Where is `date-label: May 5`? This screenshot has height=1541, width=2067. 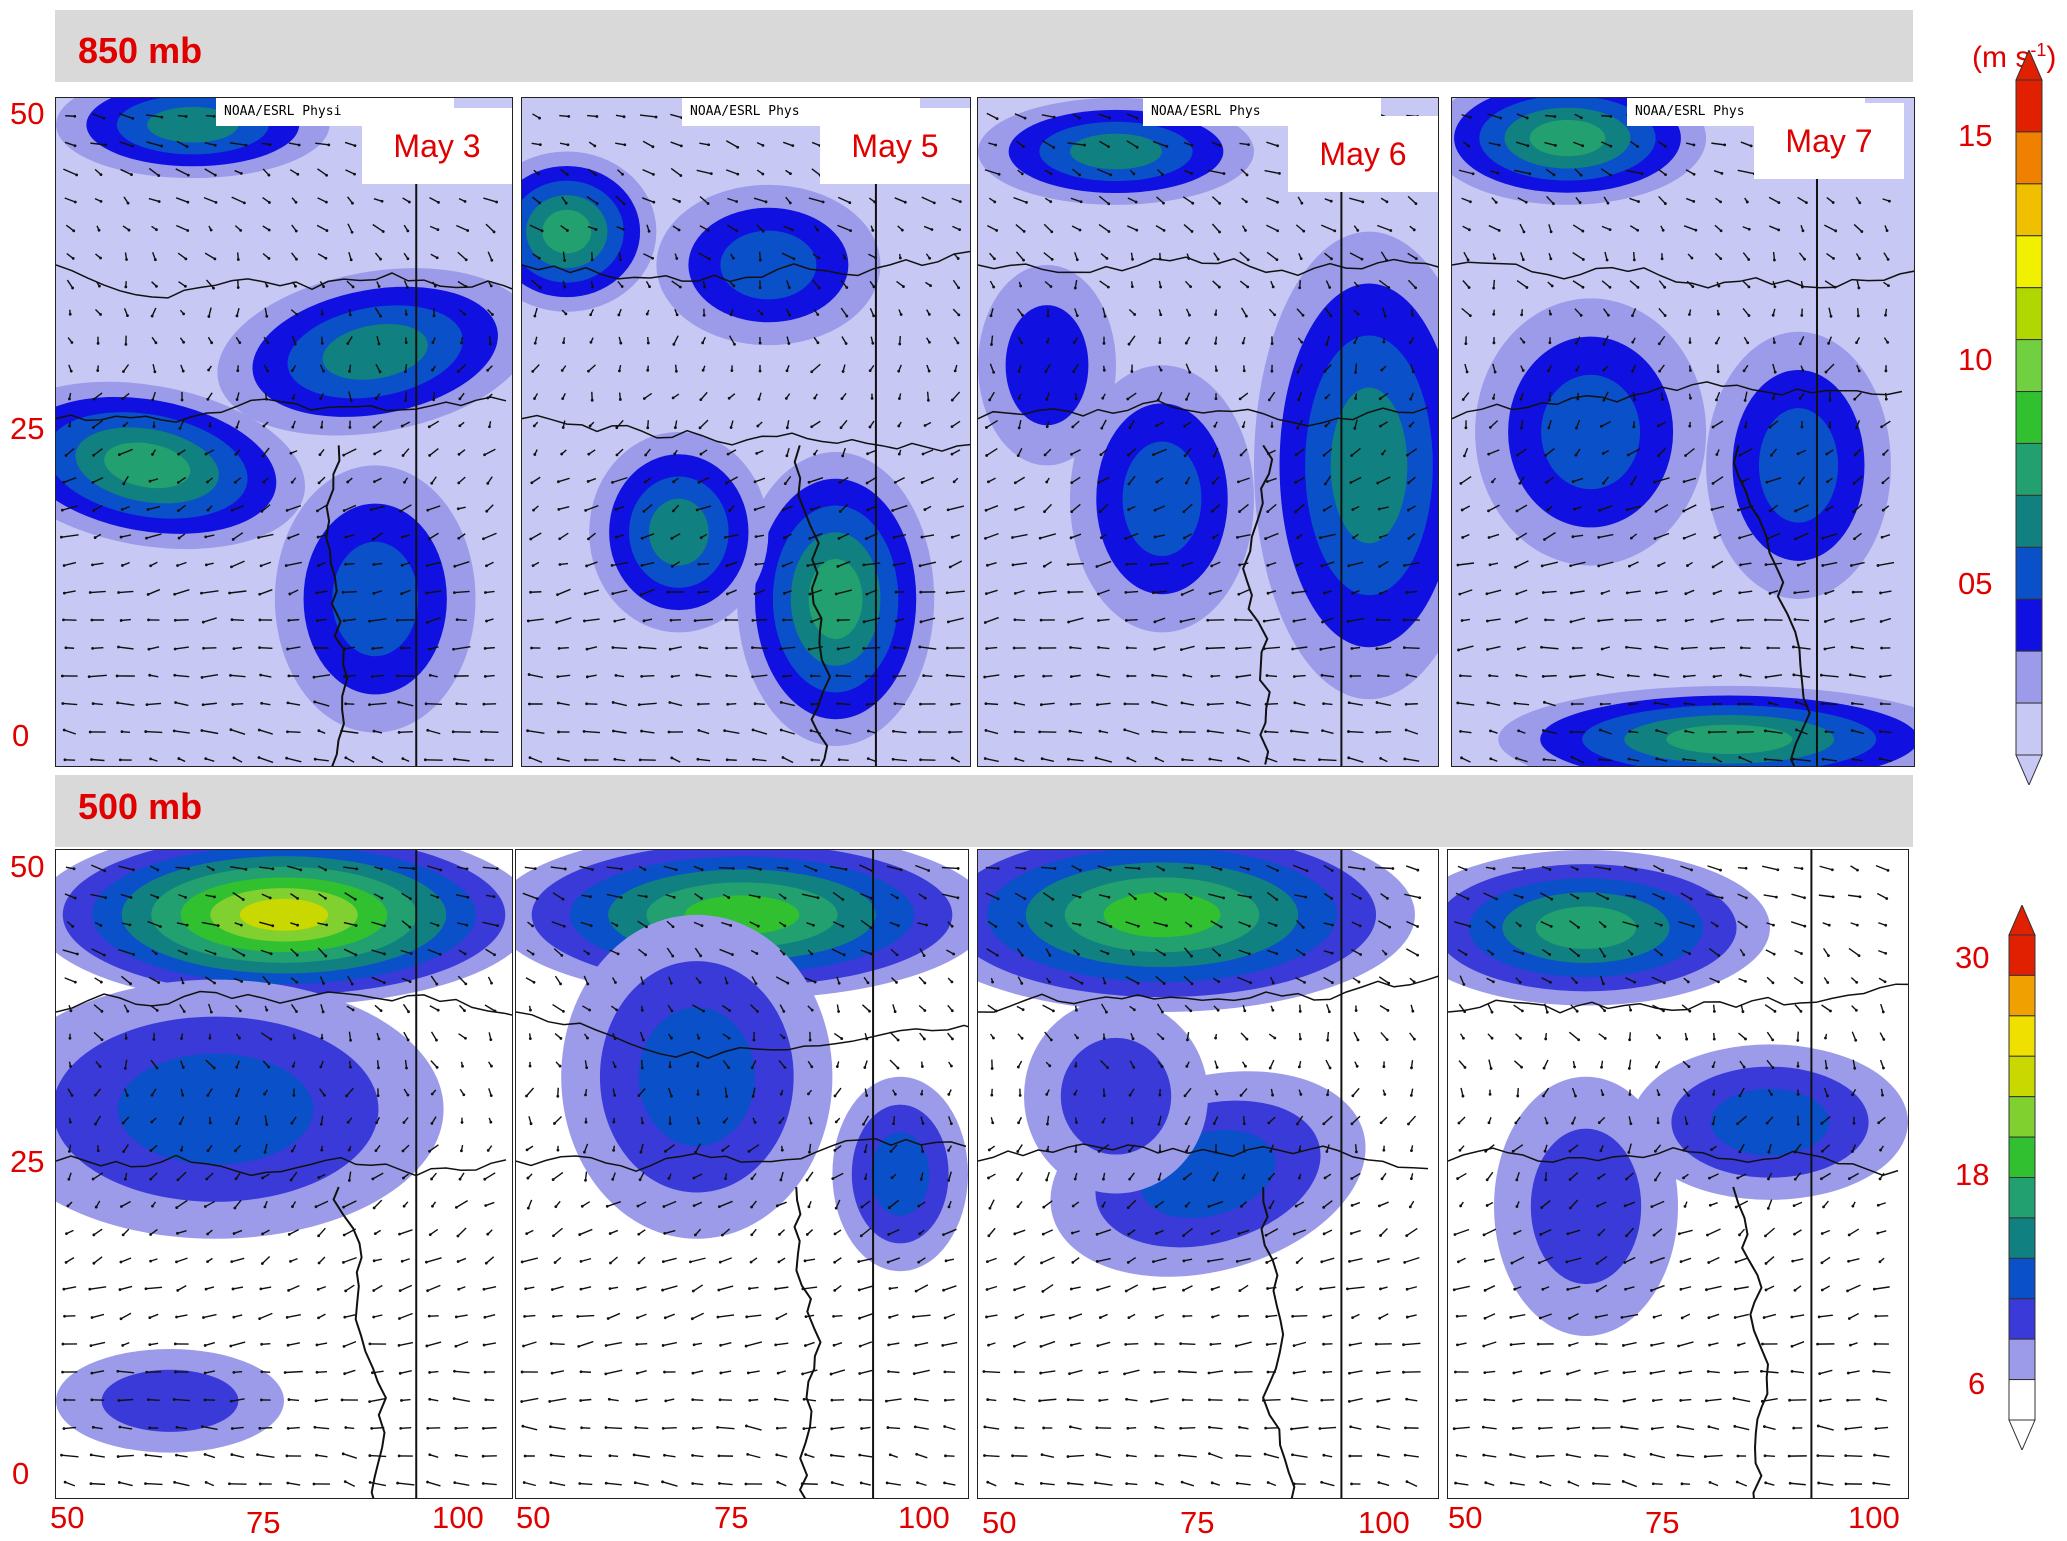
date-label: May 5 is located at coordinates (895, 146).